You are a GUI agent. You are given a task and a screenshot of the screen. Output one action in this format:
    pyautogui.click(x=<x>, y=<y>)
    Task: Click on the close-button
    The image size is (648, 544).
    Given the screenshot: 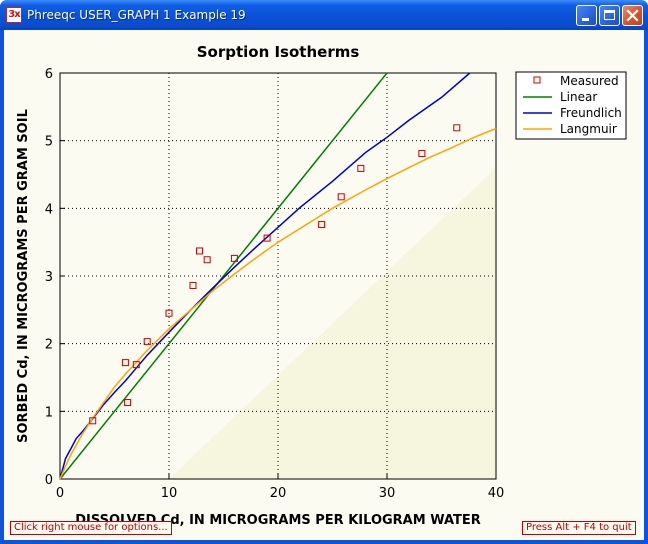 What is the action you would take?
    pyautogui.click(x=632, y=15)
    